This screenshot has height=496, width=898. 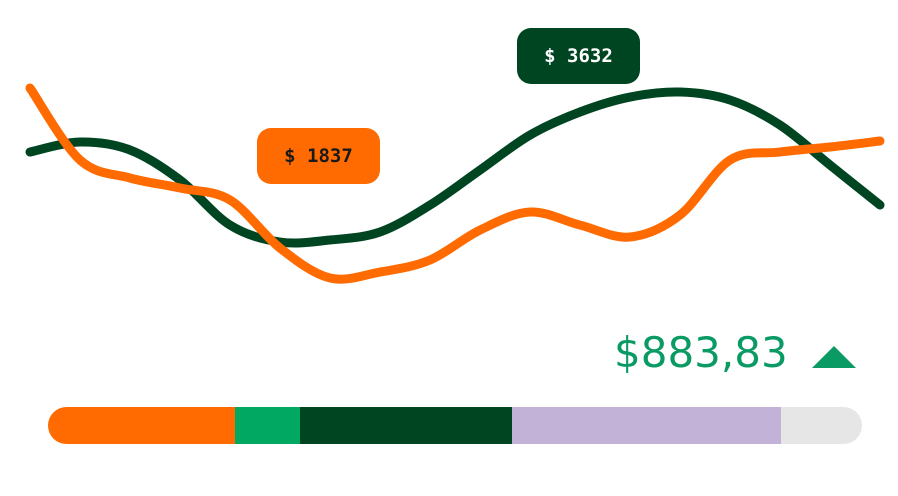 What do you see at coordinates (578, 56) in the screenshot?
I see `callout: $ 3632` at bounding box center [578, 56].